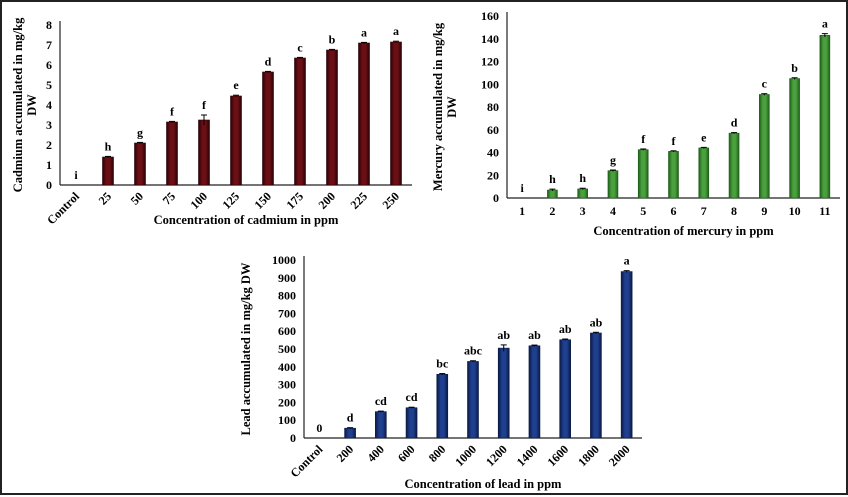 The image size is (848, 497). What do you see at coordinates (626, 355) in the screenshot?
I see `lead-bar-2000` at bounding box center [626, 355].